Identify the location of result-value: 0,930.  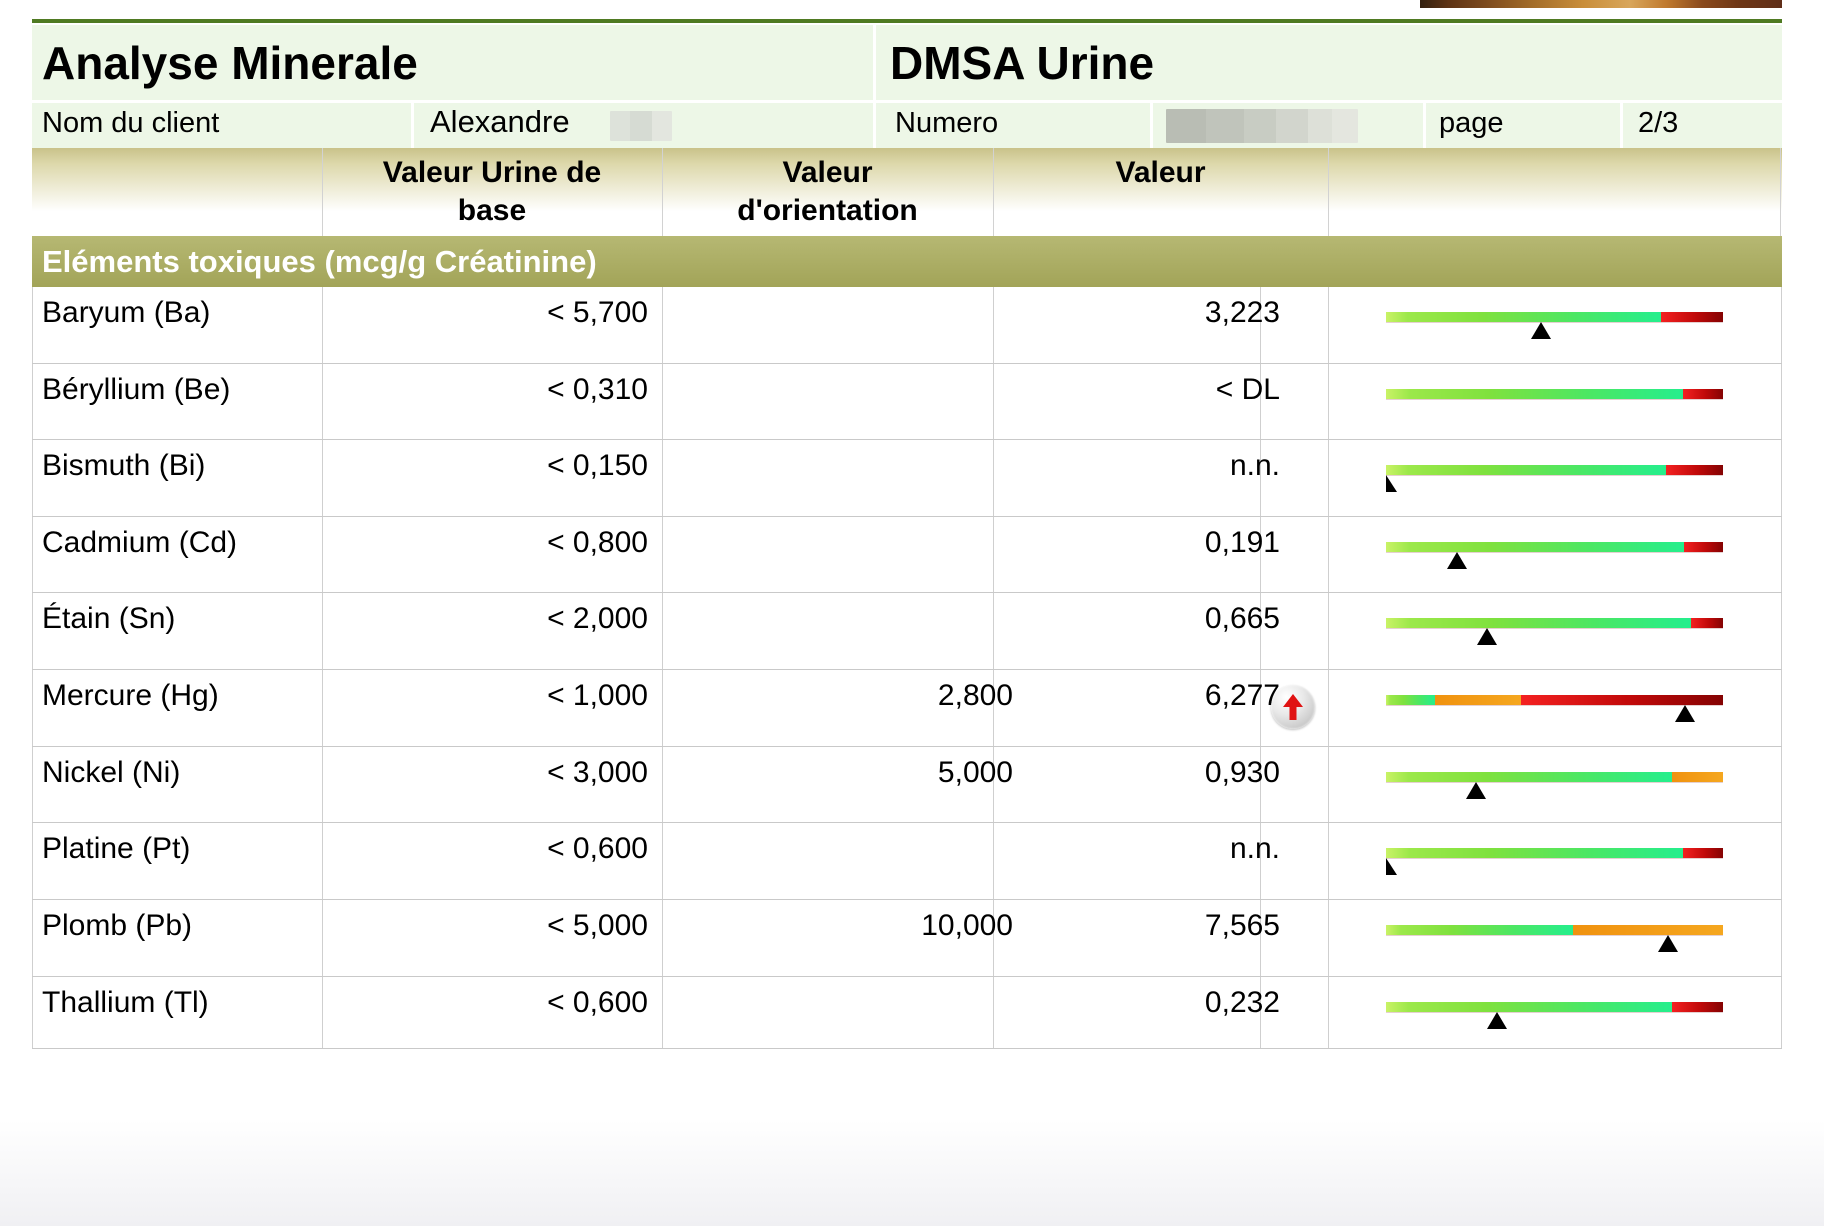
(1242, 772).